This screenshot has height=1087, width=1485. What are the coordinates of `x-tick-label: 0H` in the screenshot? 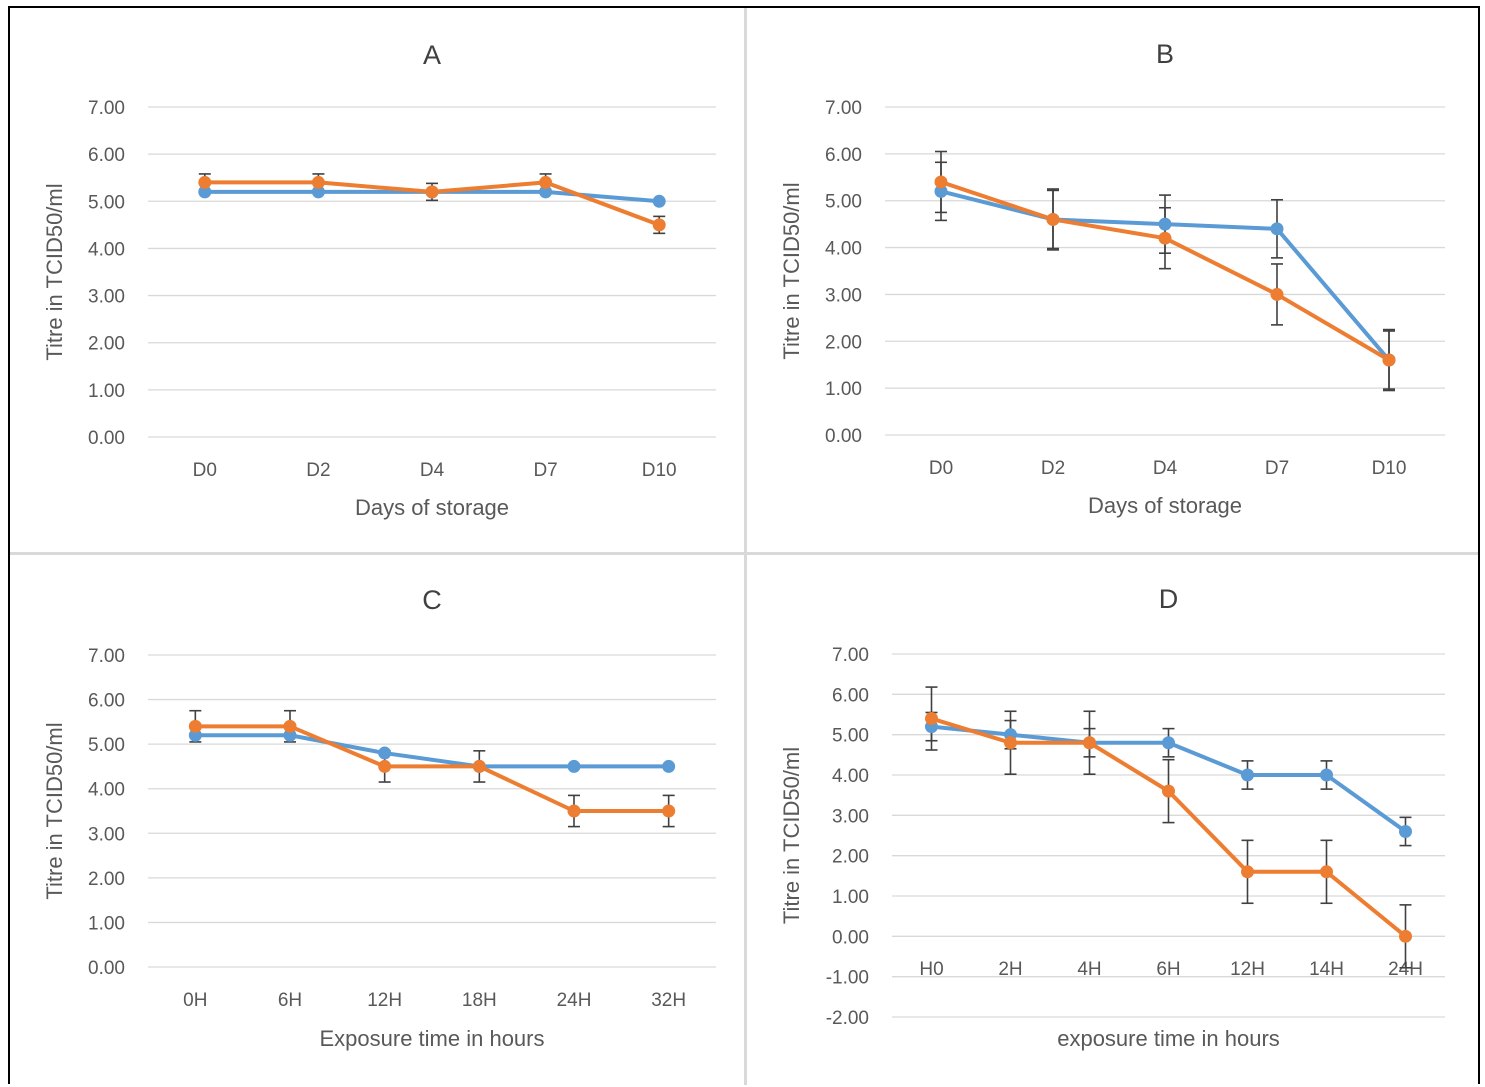 It's located at (195, 1000).